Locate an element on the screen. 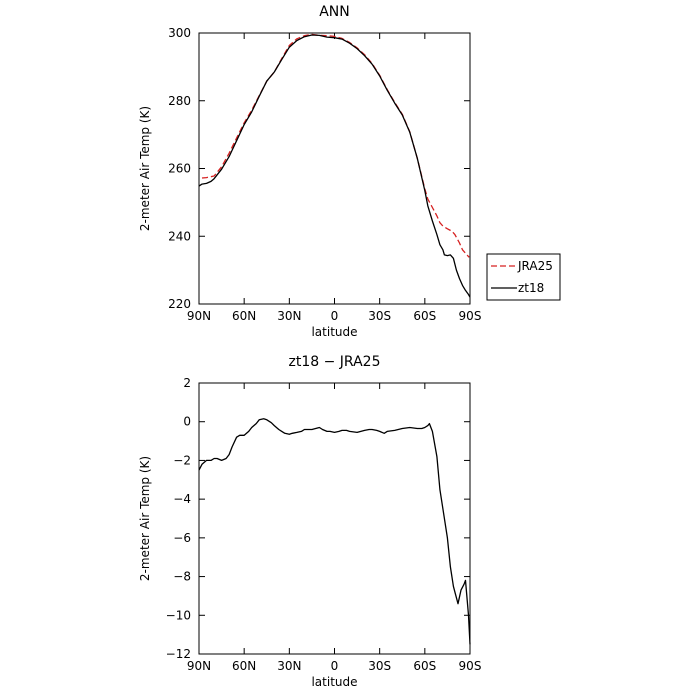 The width and height of the screenshot is (700, 700). y-tick-label: −8 is located at coordinates (182, 577).